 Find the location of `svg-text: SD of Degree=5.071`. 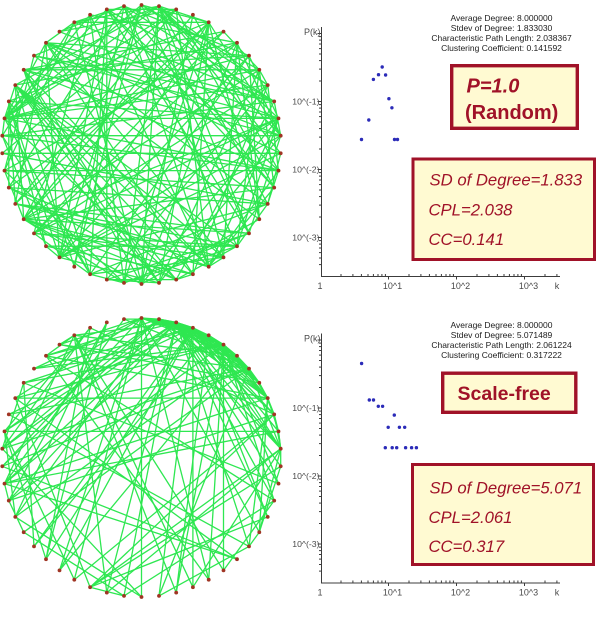

svg-text: SD of Degree=5.071 is located at coordinates (506, 488).